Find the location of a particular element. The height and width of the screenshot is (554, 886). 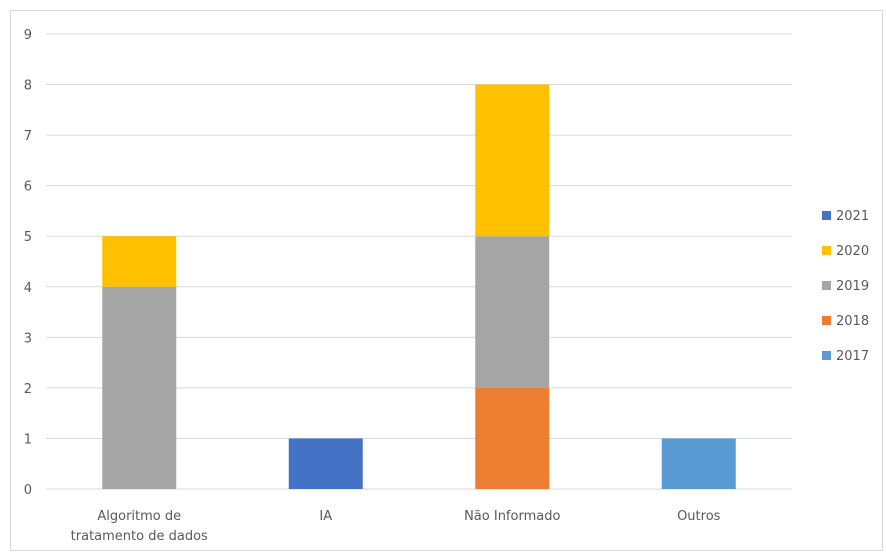

x-category-label: Algoritmo de is located at coordinates (139, 516).